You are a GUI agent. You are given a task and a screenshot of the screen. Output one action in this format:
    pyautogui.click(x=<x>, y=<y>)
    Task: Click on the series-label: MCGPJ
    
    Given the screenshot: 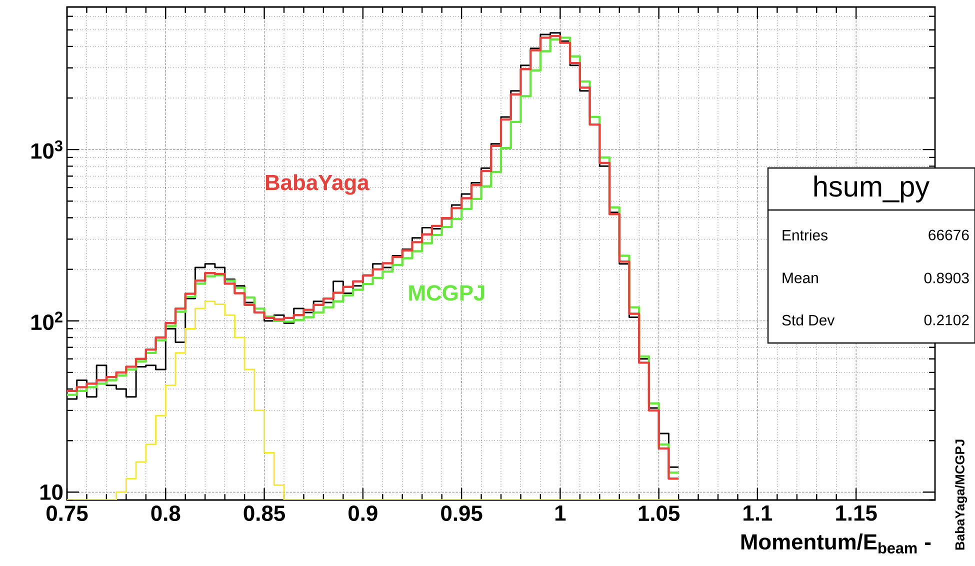 What is the action you would take?
    pyautogui.click(x=446, y=293)
    